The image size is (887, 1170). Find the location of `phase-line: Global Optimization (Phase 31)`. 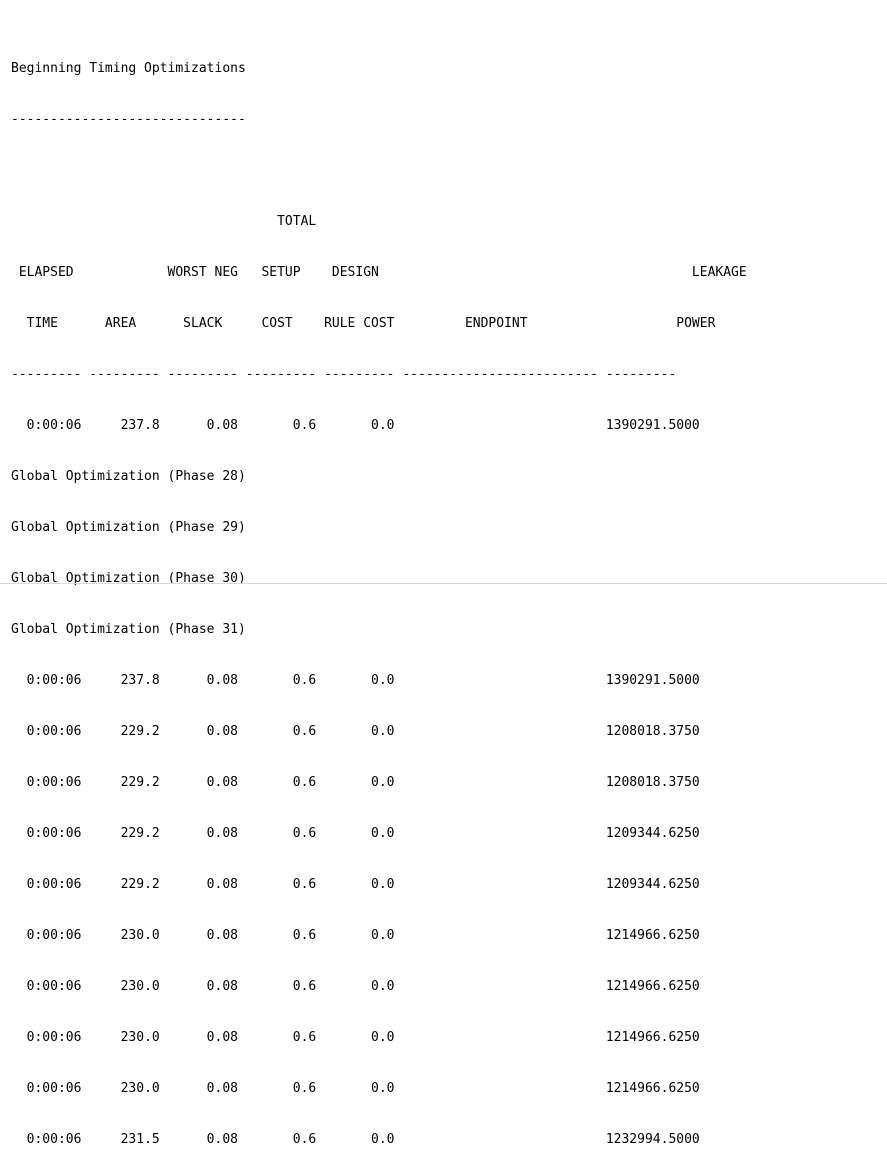

phase-line: Global Optimization (Phase 31) is located at coordinates (128, 629).